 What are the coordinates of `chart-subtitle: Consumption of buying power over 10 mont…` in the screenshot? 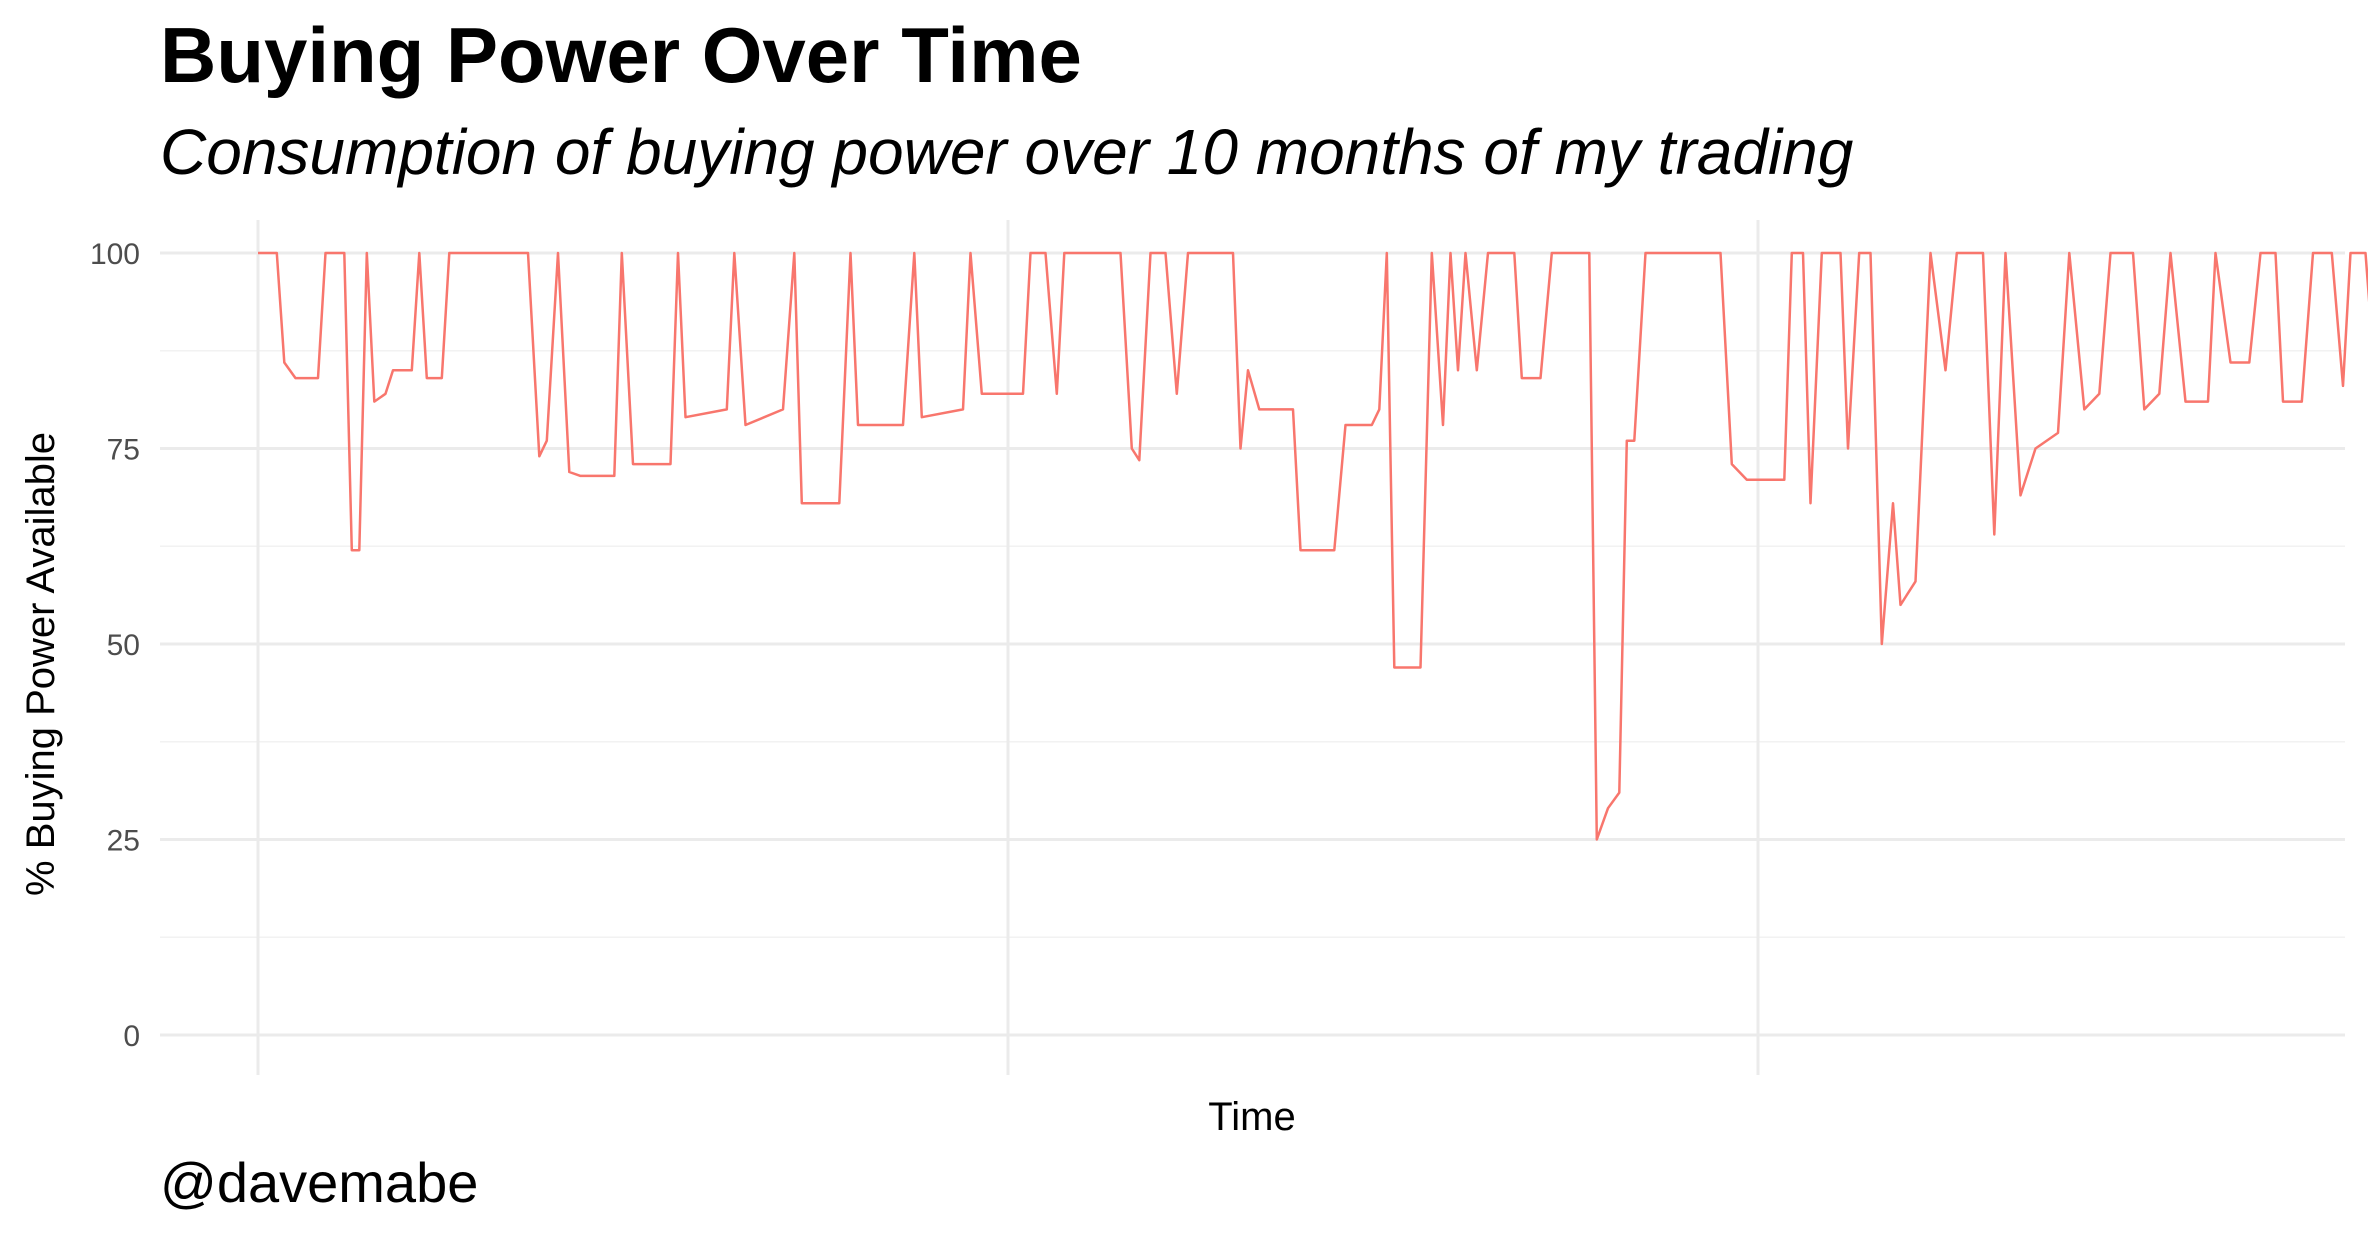 It's located at (1007, 152).